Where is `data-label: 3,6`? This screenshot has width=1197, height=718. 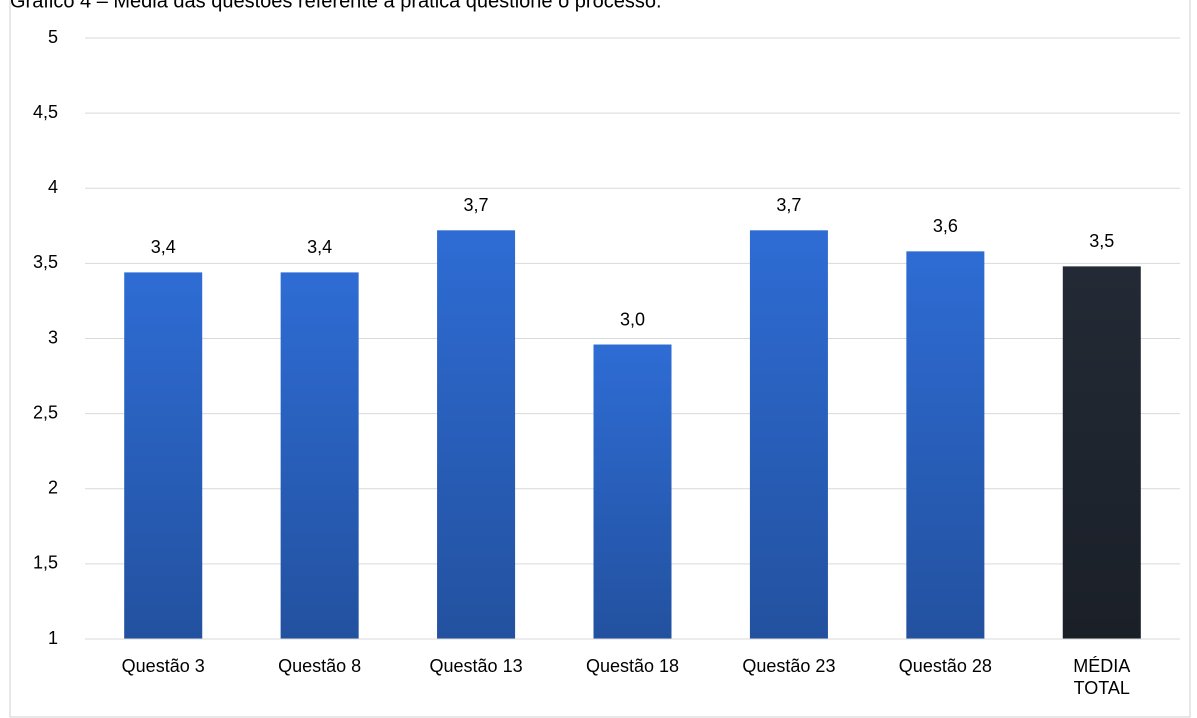
data-label: 3,6 is located at coordinates (945, 226).